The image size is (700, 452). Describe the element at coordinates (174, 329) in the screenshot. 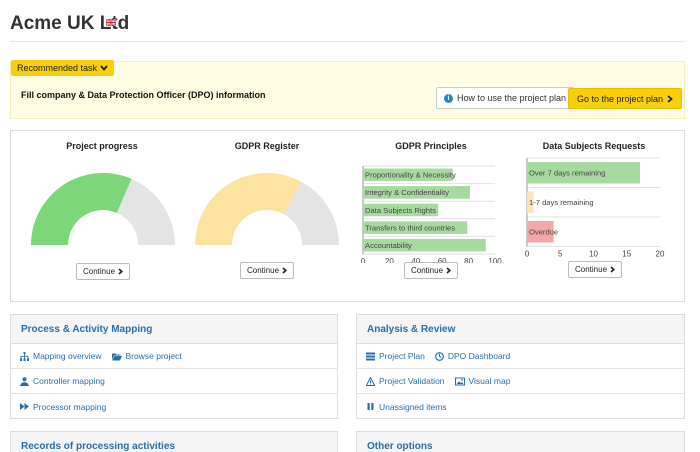

I see `panel-title: Process & Activity Mapping` at that location.